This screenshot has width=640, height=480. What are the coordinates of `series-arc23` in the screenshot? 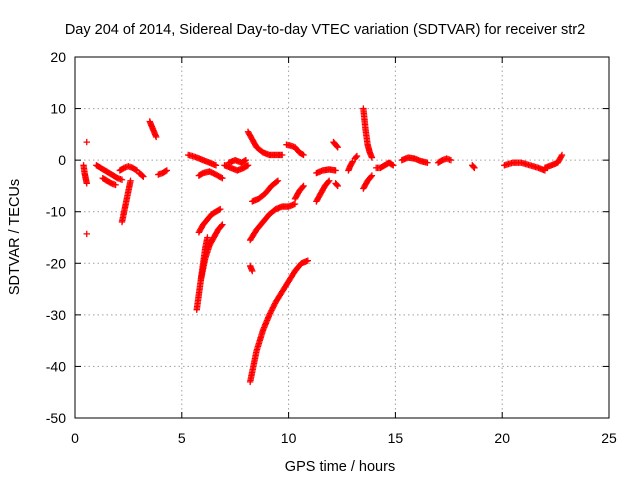 It's located at (279, 321).